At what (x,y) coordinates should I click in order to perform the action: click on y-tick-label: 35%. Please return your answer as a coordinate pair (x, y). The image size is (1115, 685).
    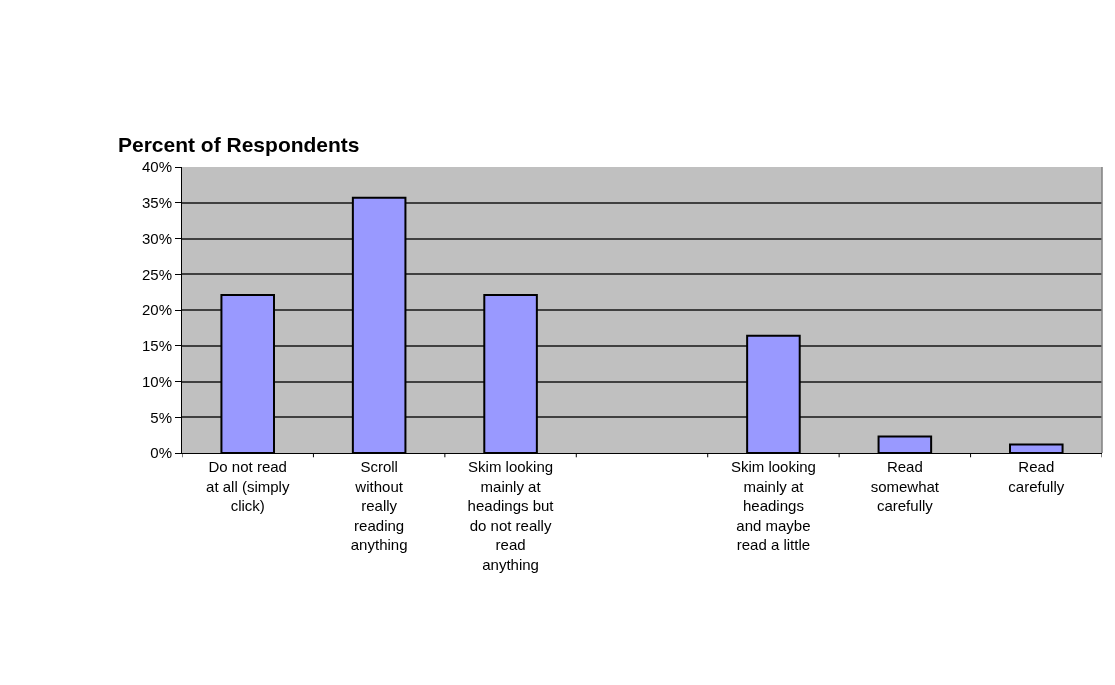
    Looking at the image, I should click on (156, 202).